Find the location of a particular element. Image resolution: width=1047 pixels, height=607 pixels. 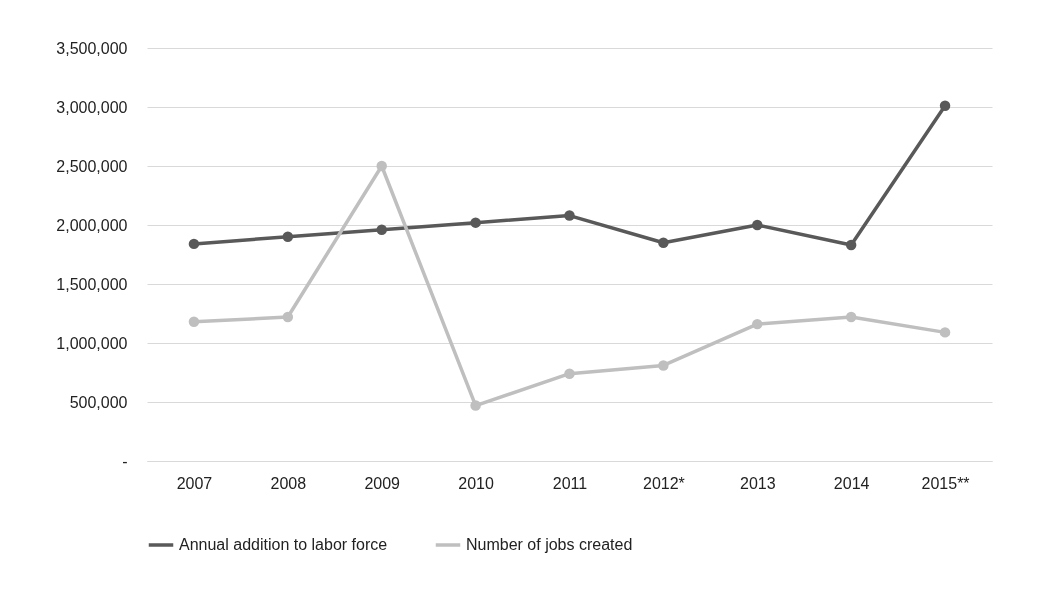

x-tick-label: 2011 is located at coordinates (570, 483).